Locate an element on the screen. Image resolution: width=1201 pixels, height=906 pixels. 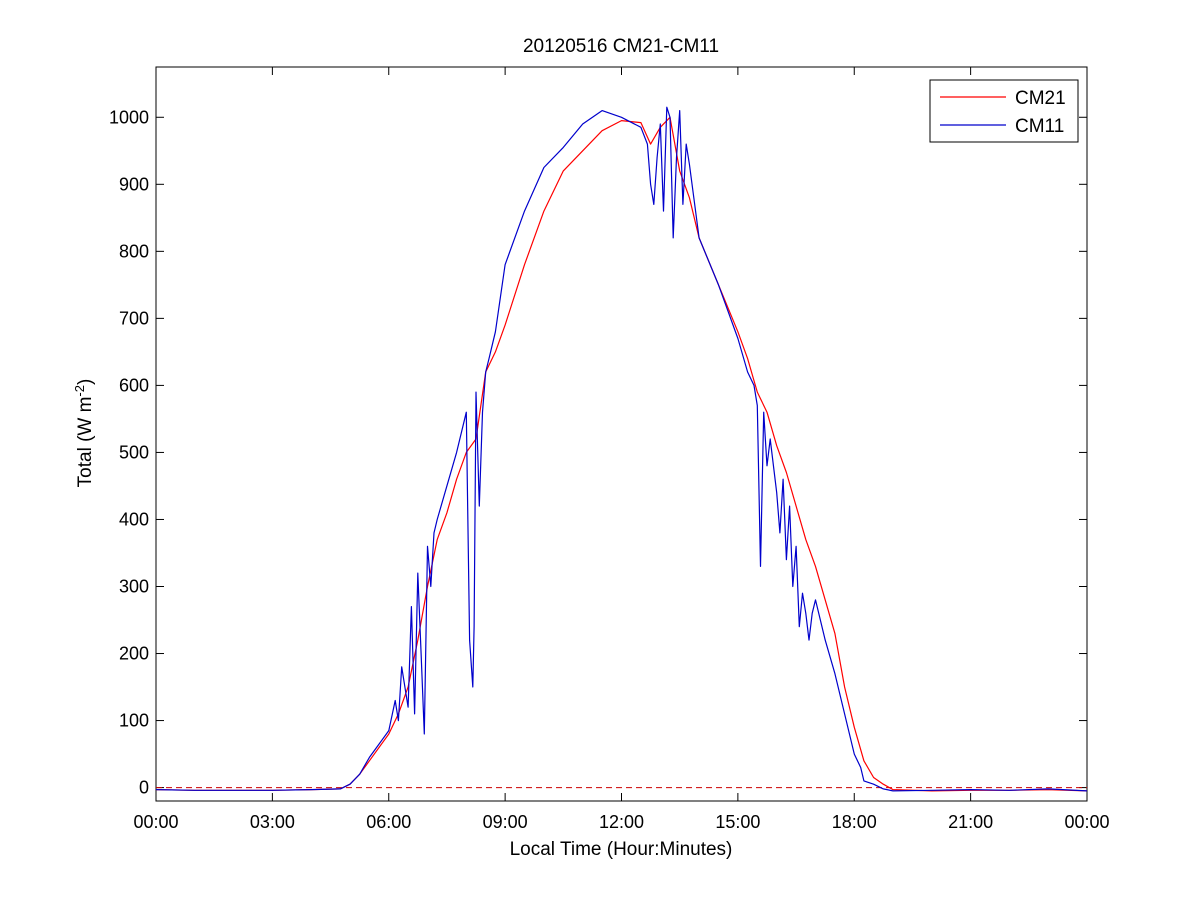
y-tick-label: 500 is located at coordinates (134, 452).